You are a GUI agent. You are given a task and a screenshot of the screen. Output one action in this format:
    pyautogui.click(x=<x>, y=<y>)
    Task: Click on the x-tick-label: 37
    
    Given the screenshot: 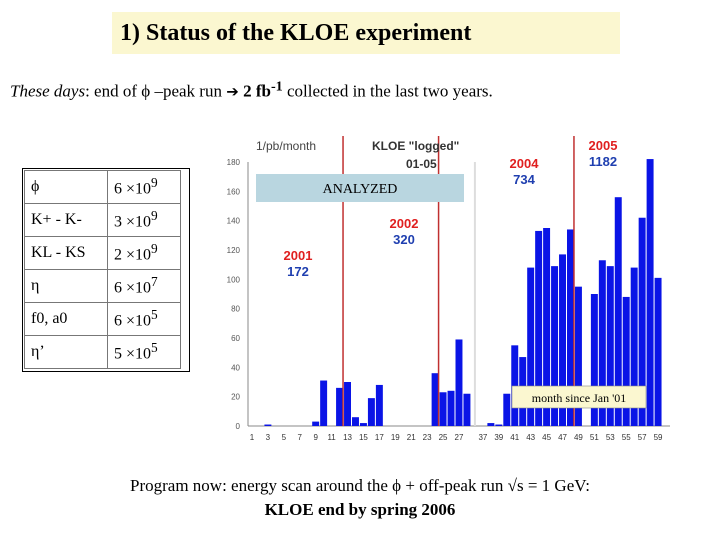 What is the action you would take?
    pyautogui.click(x=482, y=437)
    